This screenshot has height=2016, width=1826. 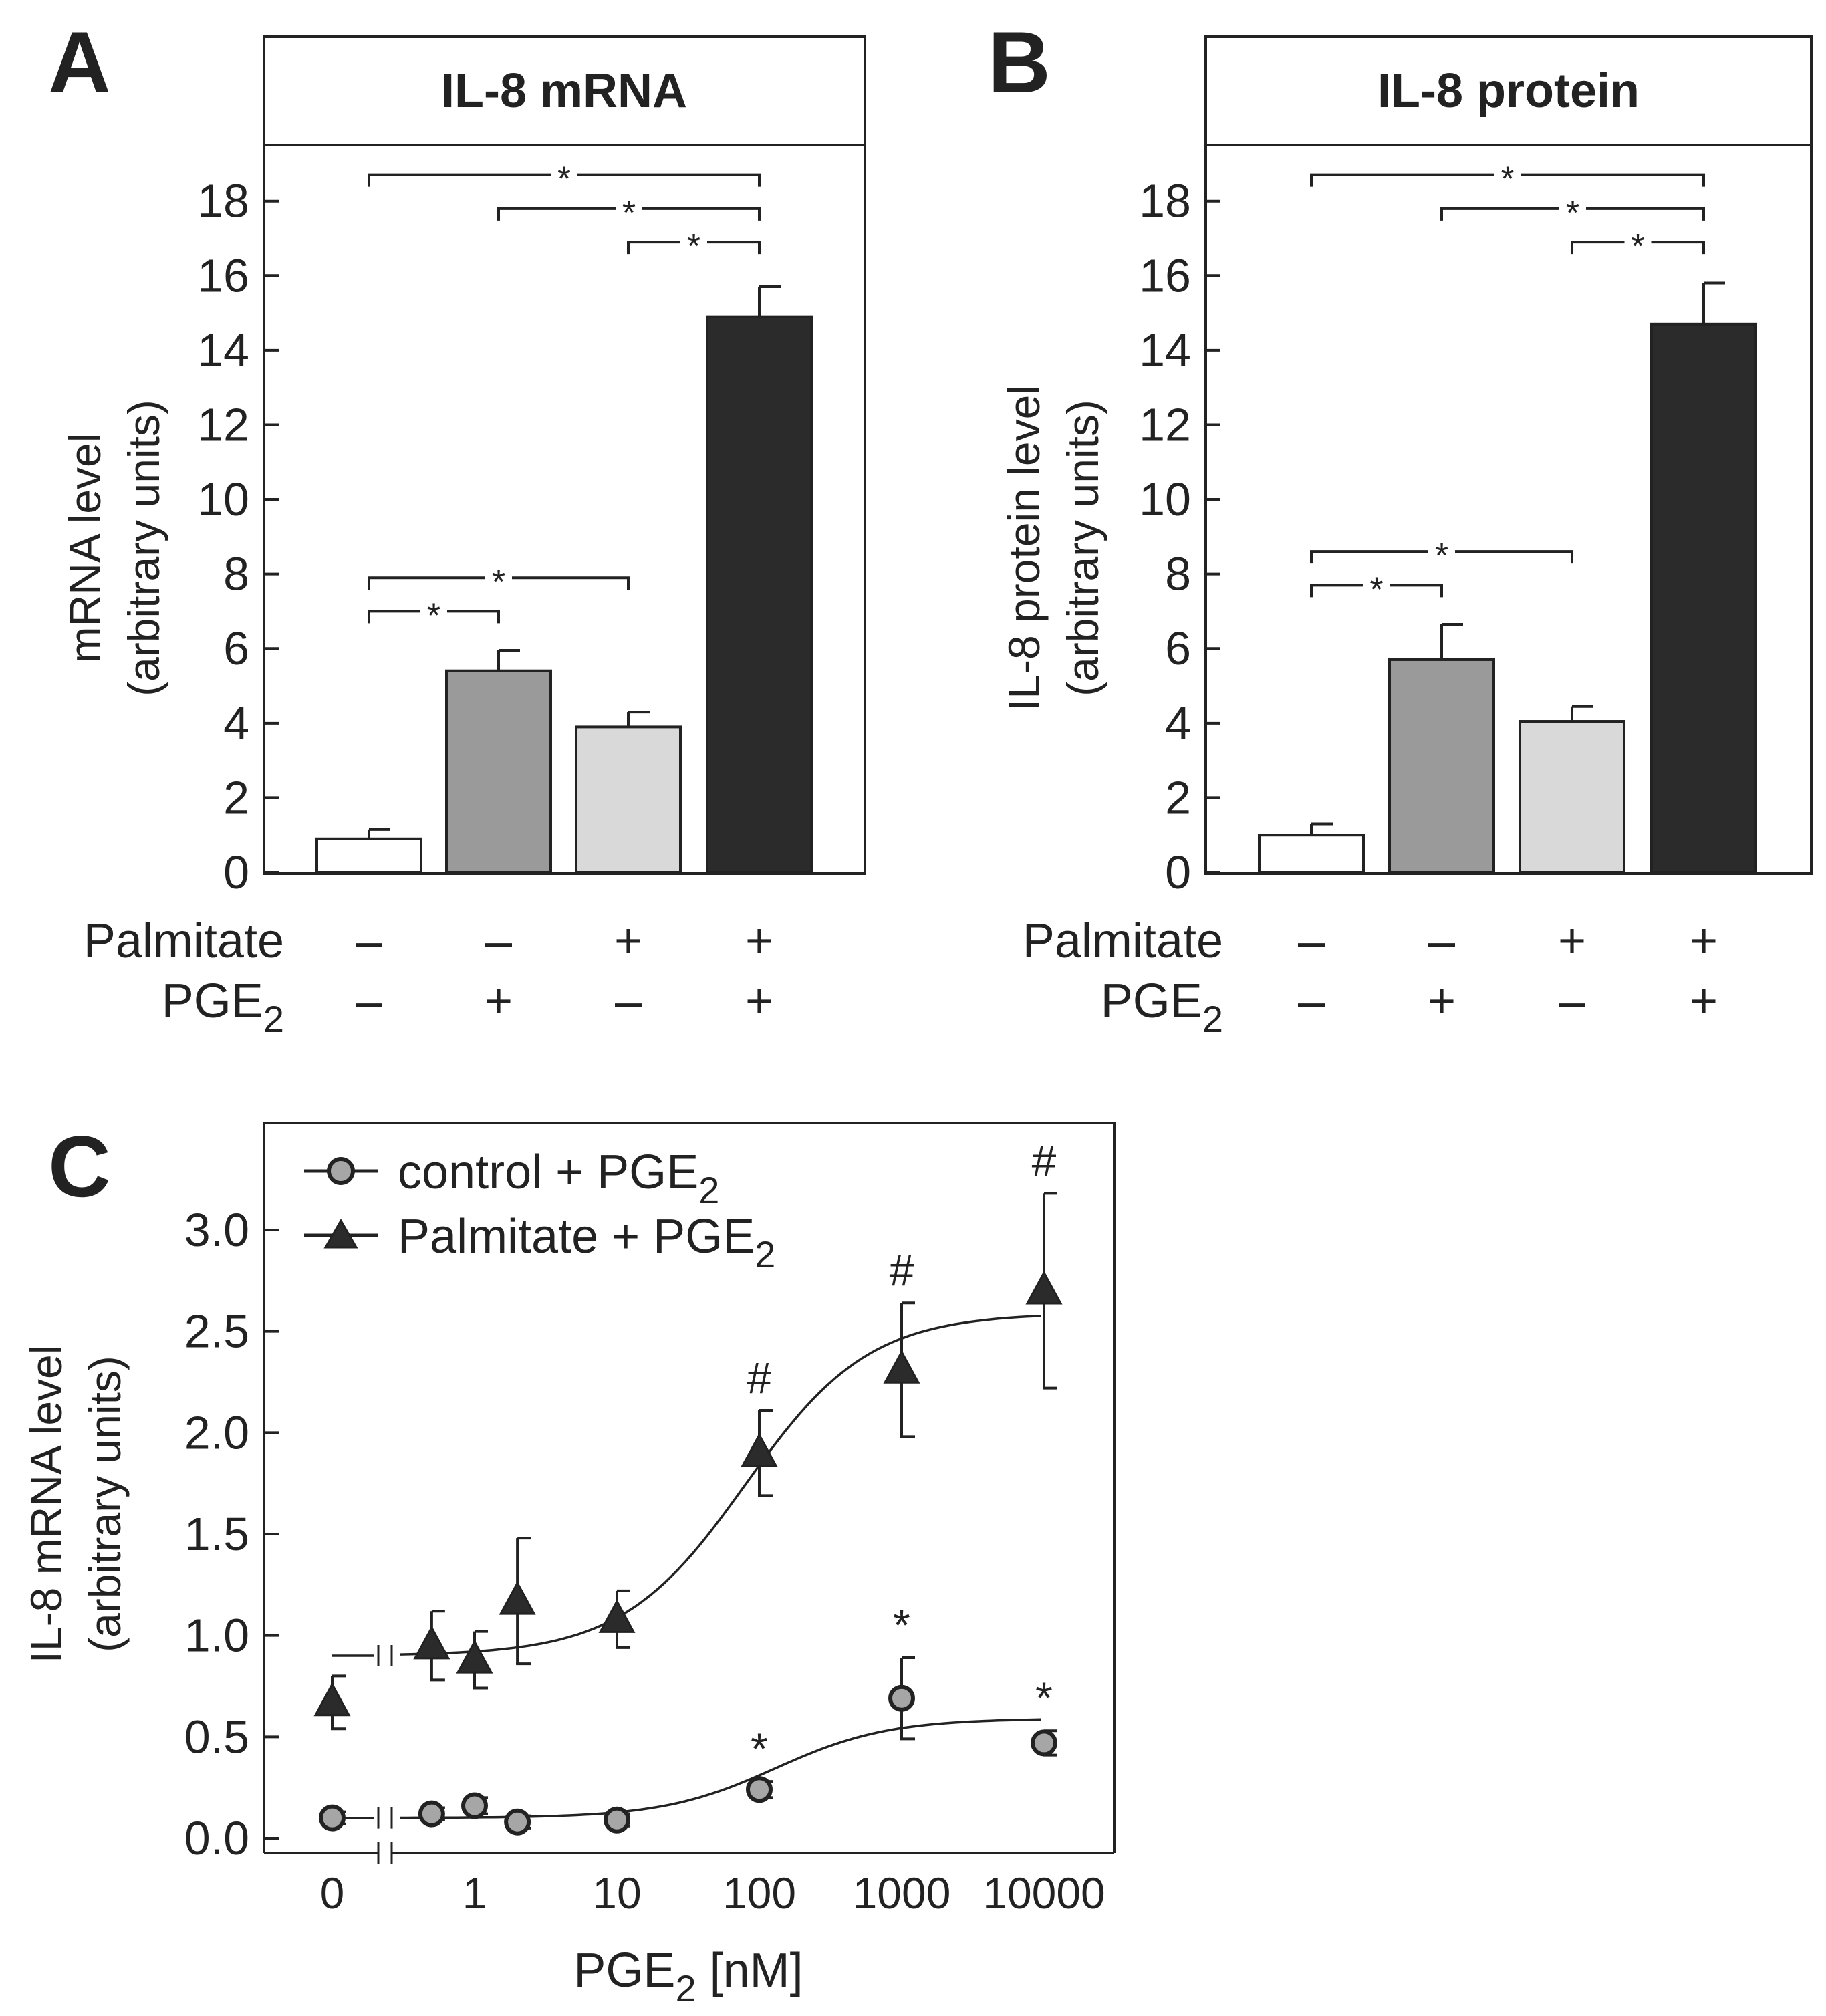 I want to click on legend-marker-triangle, so click(x=340, y=1233).